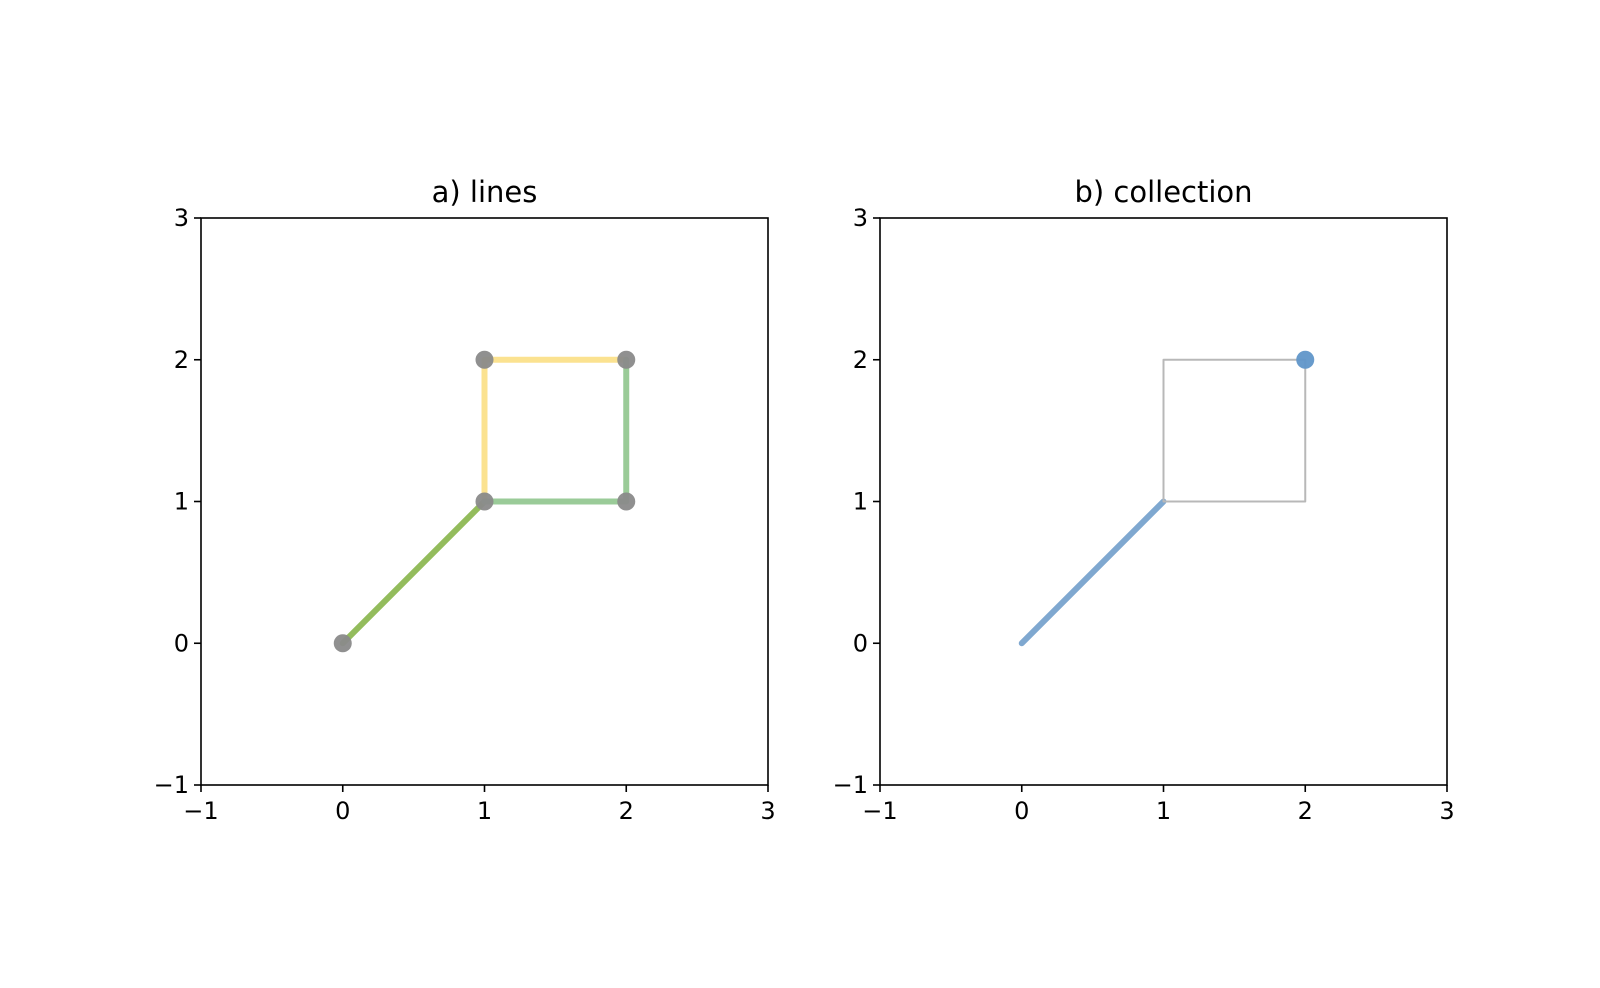 The width and height of the screenshot is (1600, 988). I want to click on chart-title: b) collection, so click(1163, 192).